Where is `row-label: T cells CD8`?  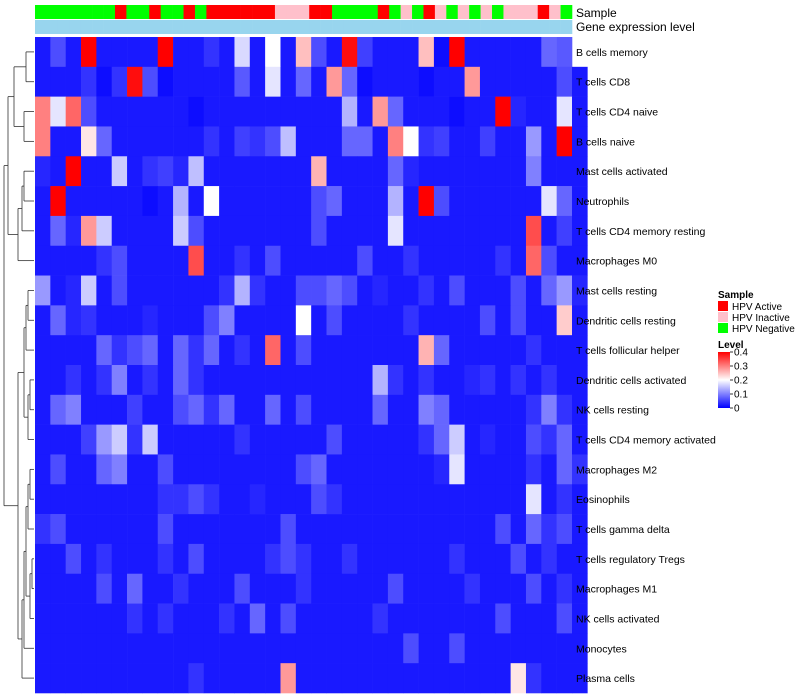
row-label: T cells CD8 is located at coordinates (603, 83).